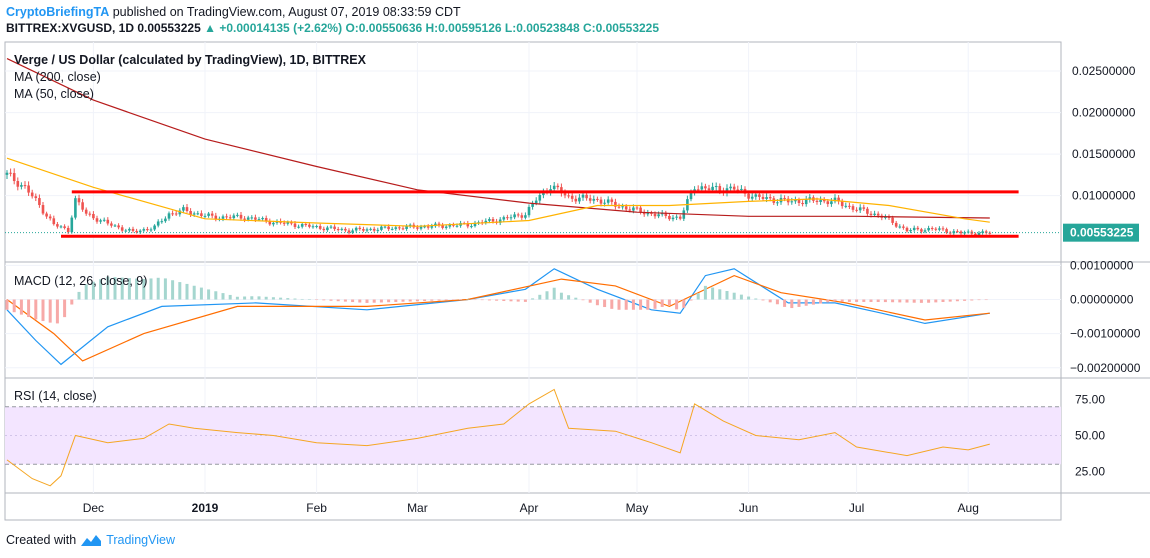 This screenshot has width=1150, height=558. What do you see at coordinates (1090, 436) in the screenshot?
I see `rsi-tick-label: 50.00` at bounding box center [1090, 436].